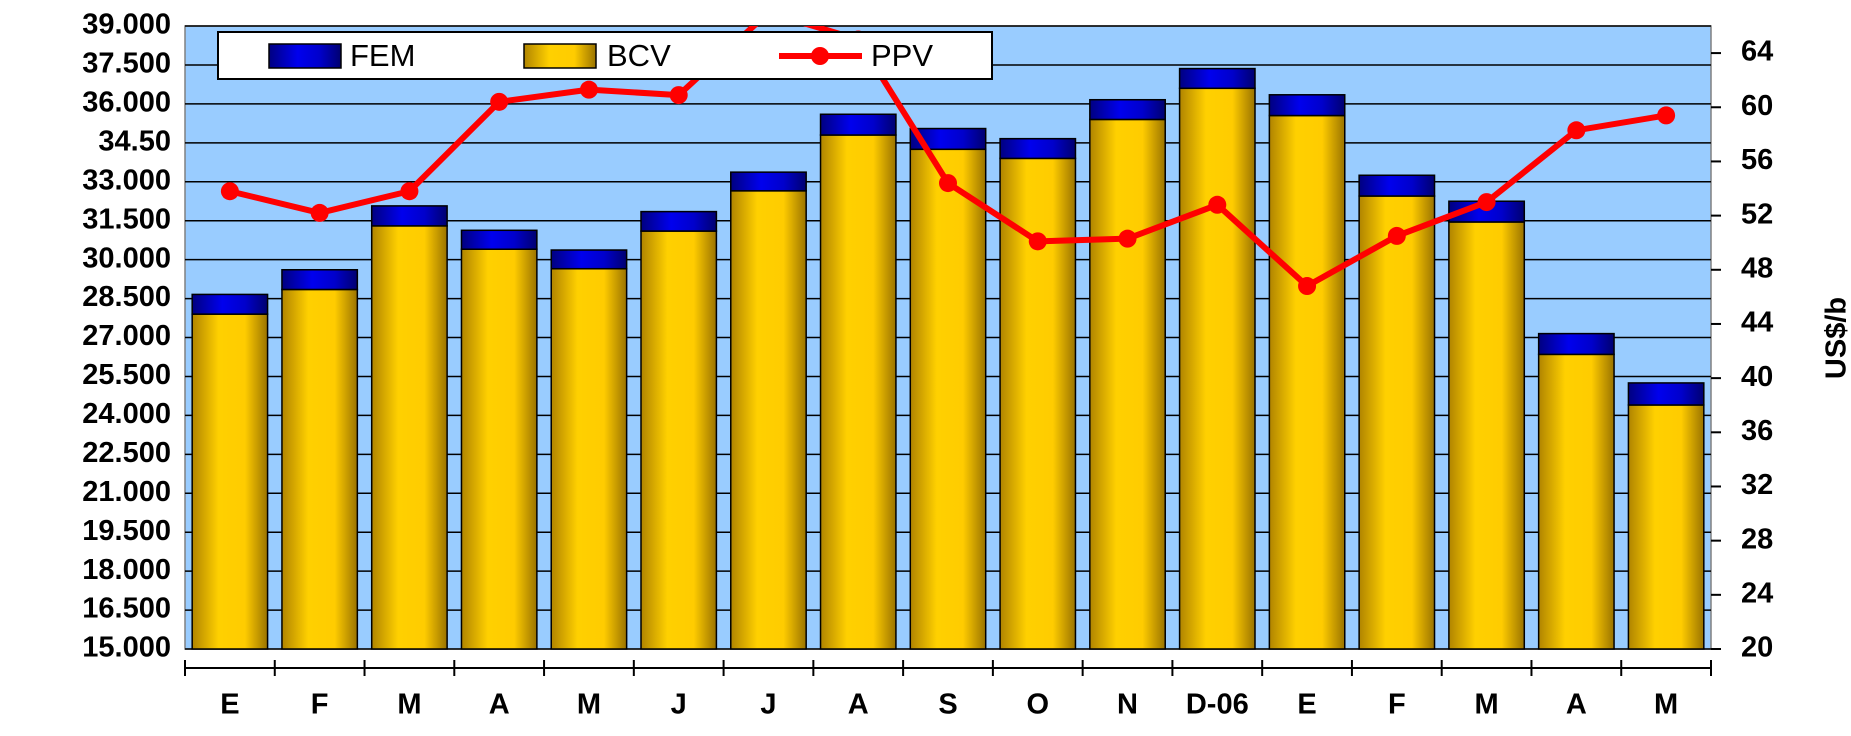  What do you see at coordinates (639, 55) in the screenshot?
I see `legend-label: BCV` at bounding box center [639, 55].